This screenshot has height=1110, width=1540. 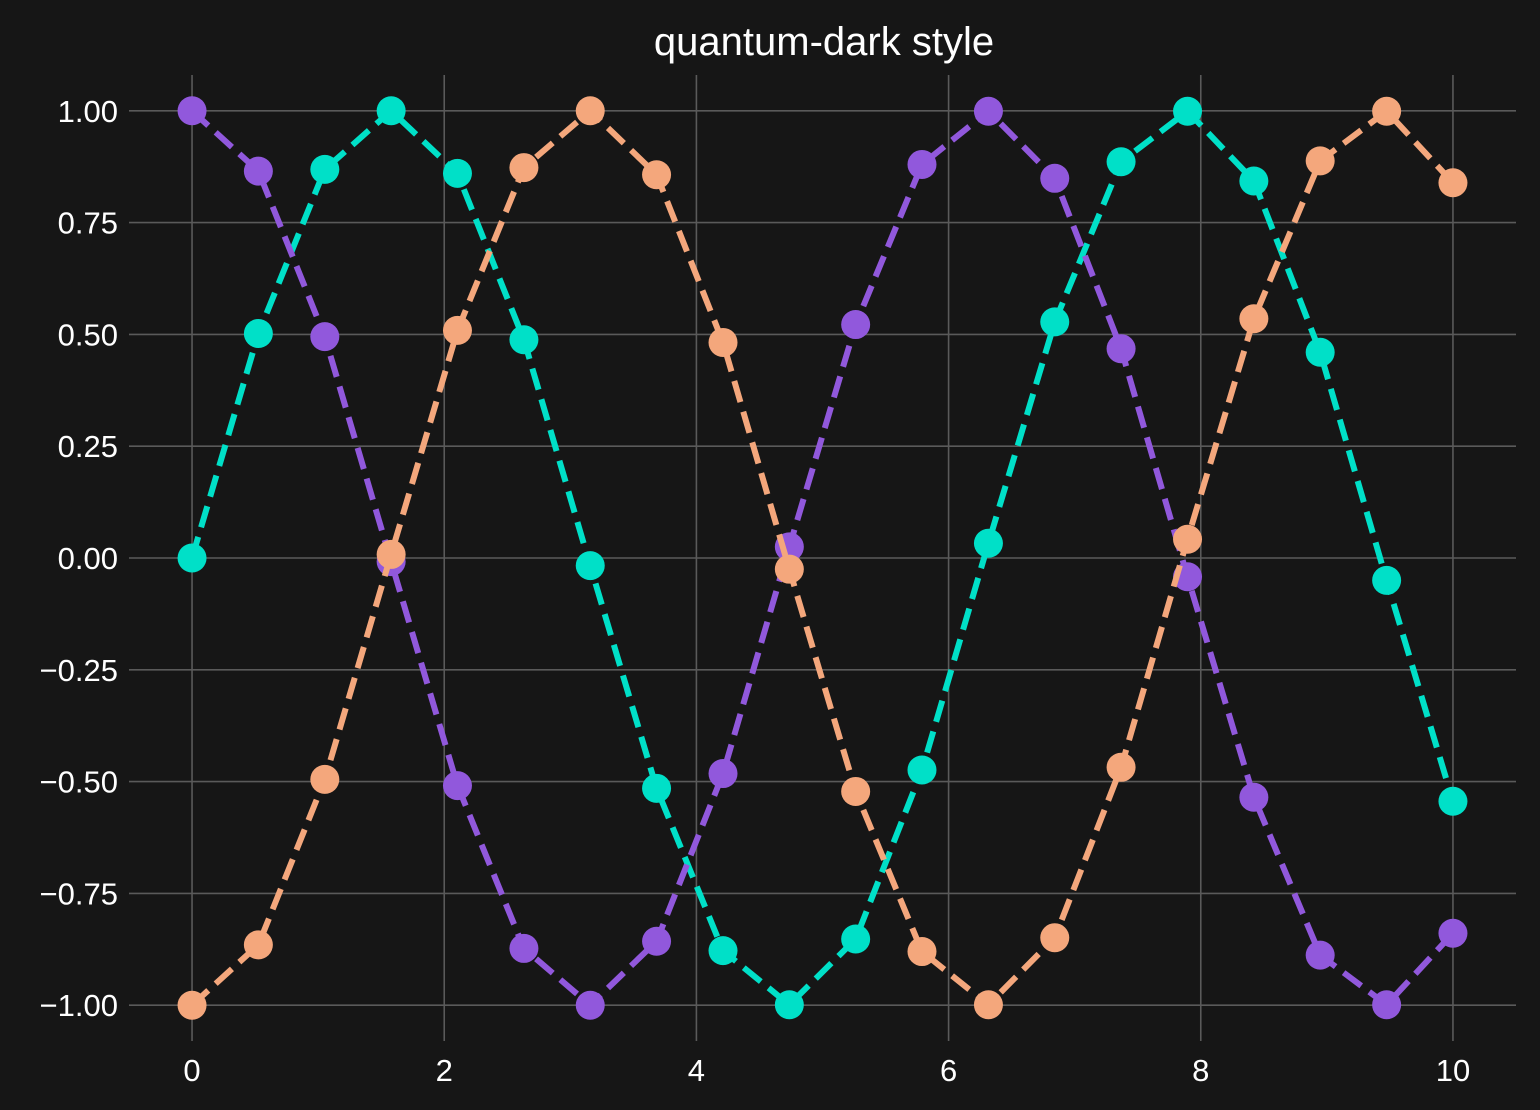 I want to click on x-tick-label: 10, so click(x=1453, y=1070).